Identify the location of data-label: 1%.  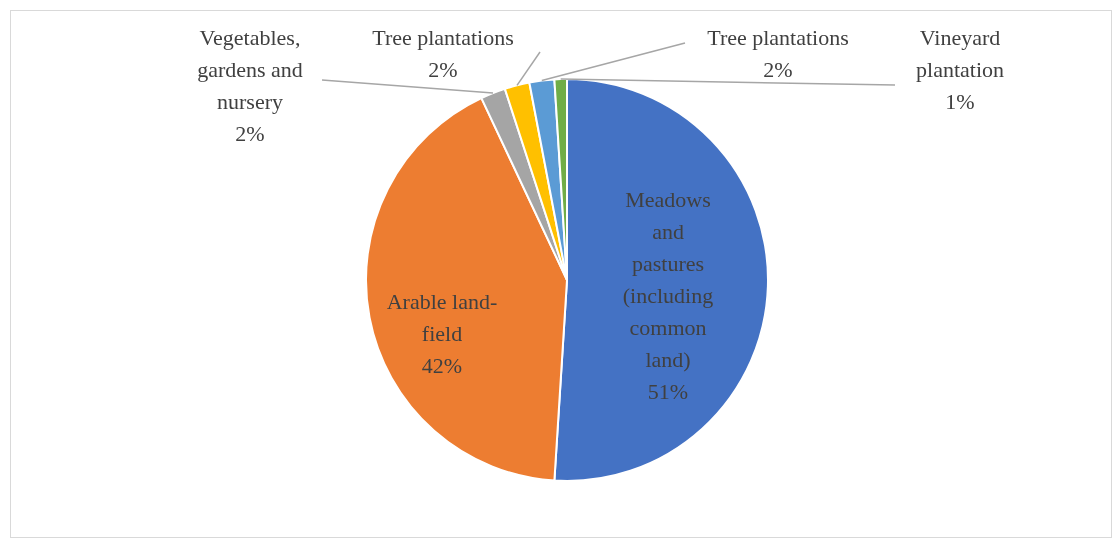
(960, 101).